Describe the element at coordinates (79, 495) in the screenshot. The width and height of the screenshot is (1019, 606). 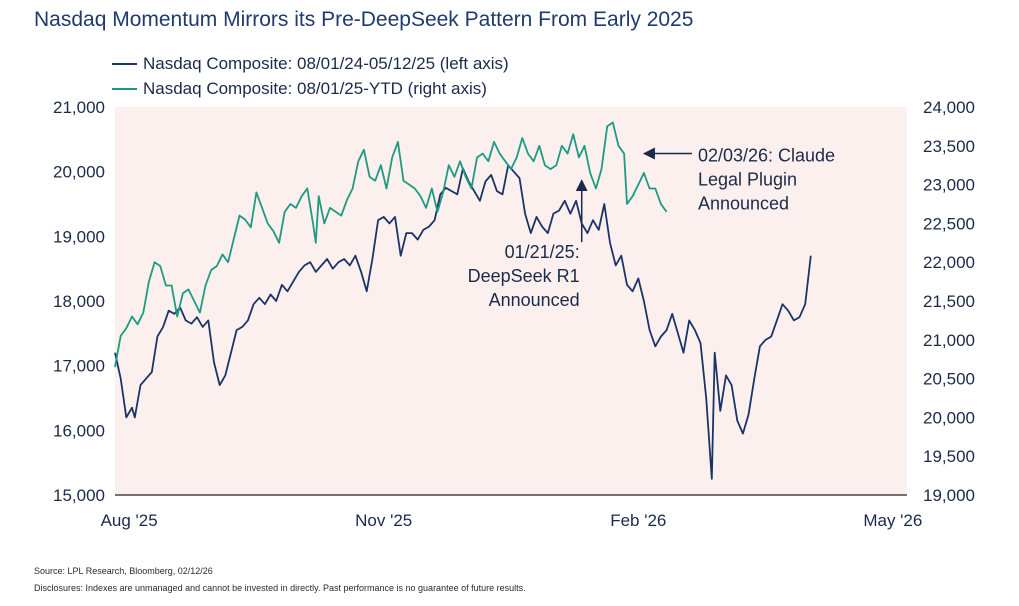
I see `left-tick-label: 15,000` at that location.